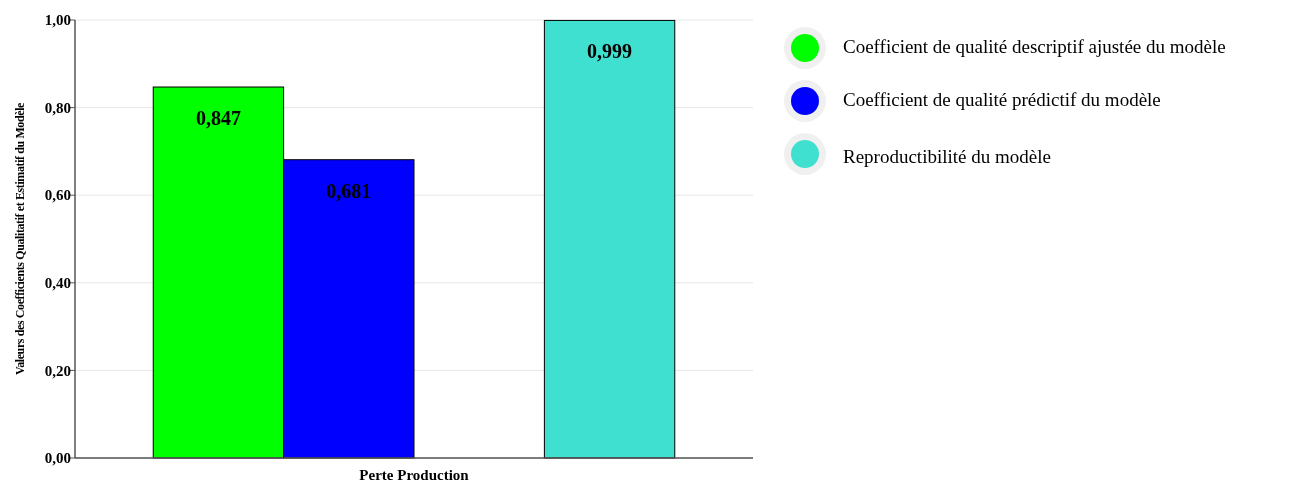  Describe the element at coordinates (610, 51) in the screenshot. I see `data-label: 0,999` at that location.